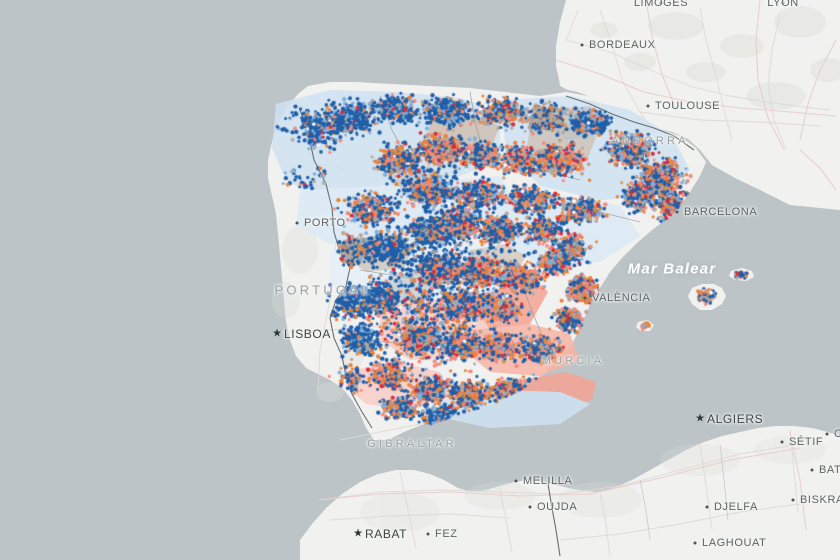 The height and width of the screenshot is (560, 840). Describe the element at coordinates (582, 45) in the screenshot. I see `city-dot-icon-bordeaux` at that location.